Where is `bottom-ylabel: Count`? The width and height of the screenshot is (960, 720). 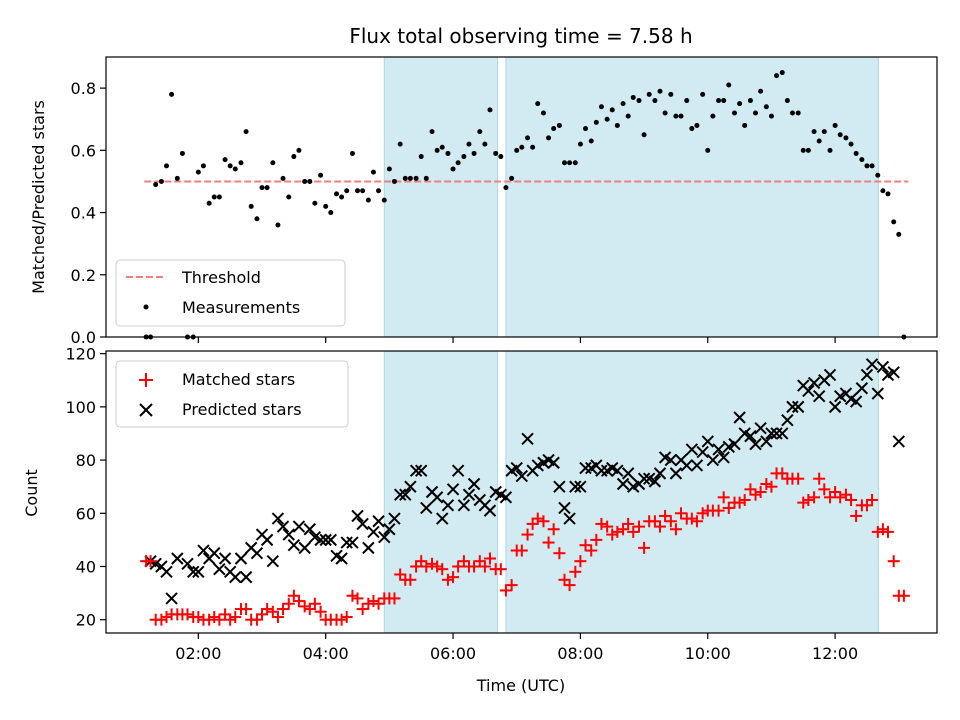
bottom-ylabel: Count is located at coordinates (31, 493).